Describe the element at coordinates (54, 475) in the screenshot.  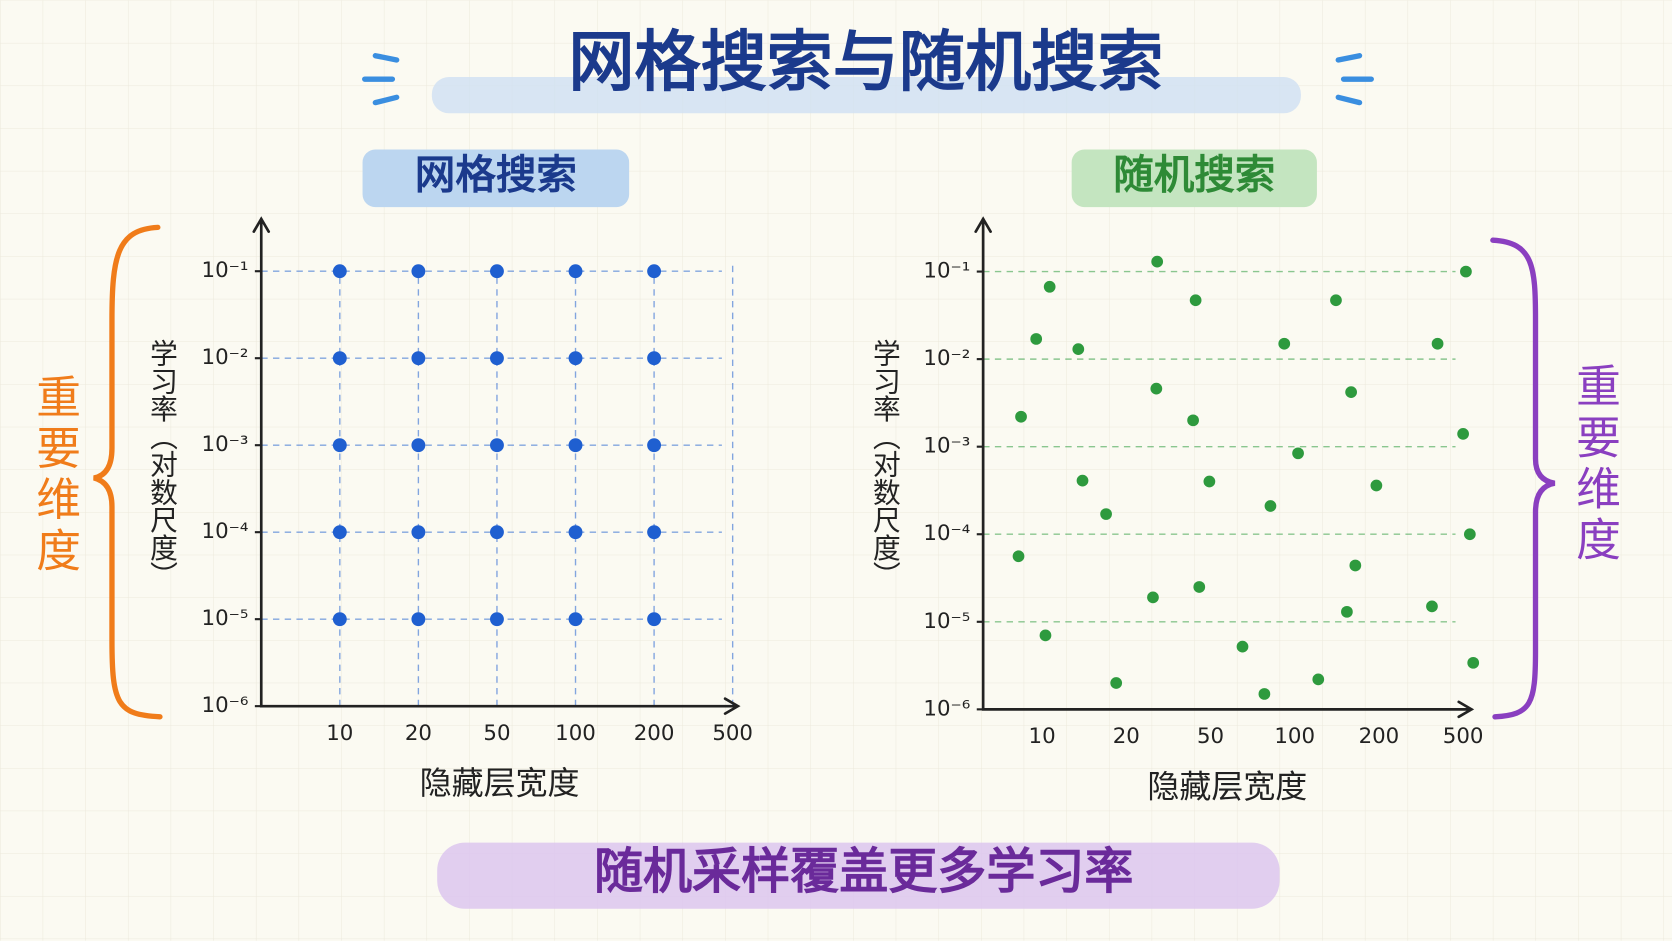
I see `side-label-left: 重要维度` at that location.